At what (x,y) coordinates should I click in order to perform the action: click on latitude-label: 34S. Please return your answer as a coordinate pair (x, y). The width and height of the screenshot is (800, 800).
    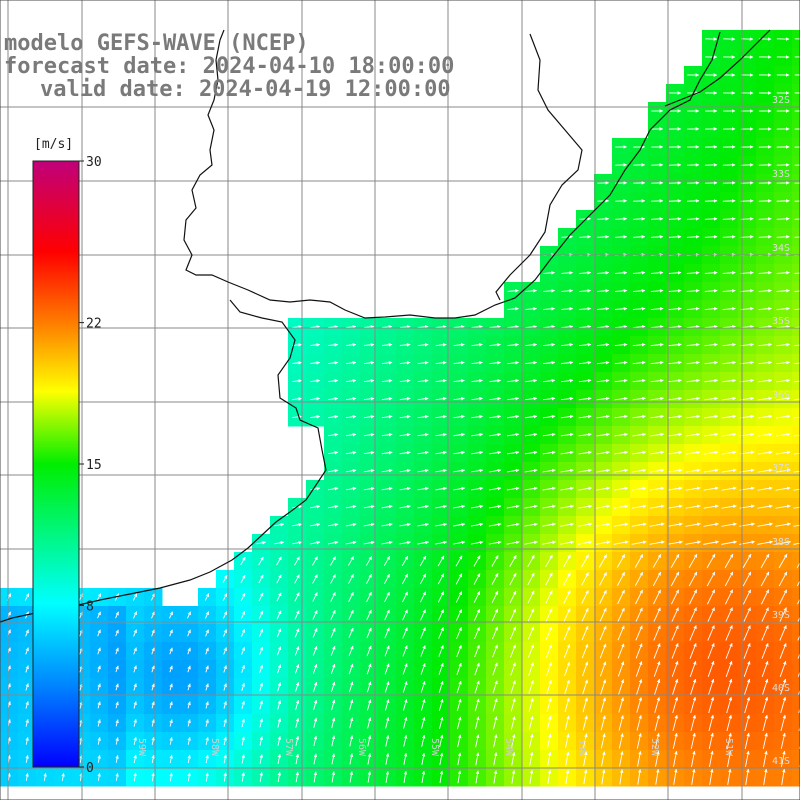
    Looking at the image, I should click on (781, 248).